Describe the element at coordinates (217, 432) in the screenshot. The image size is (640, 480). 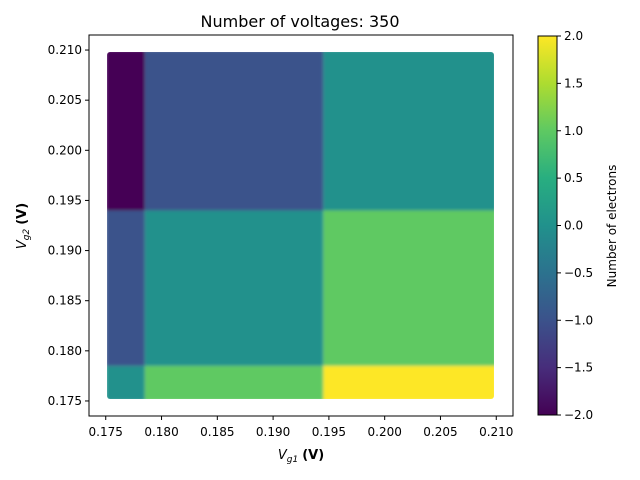
I see `x-tick-label: 0.185` at that location.